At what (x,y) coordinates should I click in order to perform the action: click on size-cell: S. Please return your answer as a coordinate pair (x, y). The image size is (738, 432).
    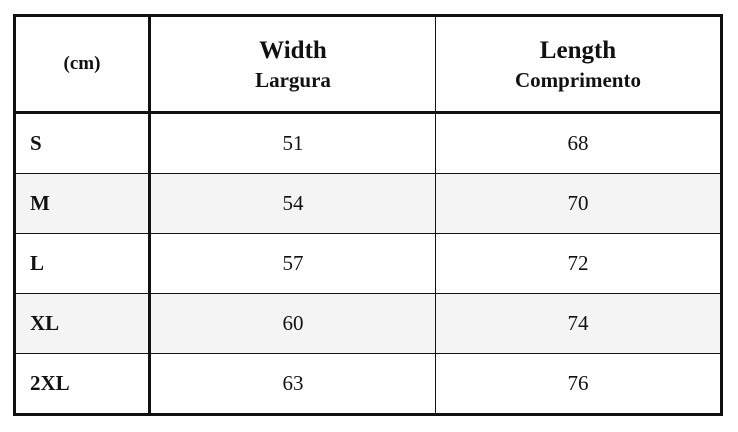
    Looking at the image, I should click on (82, 143).